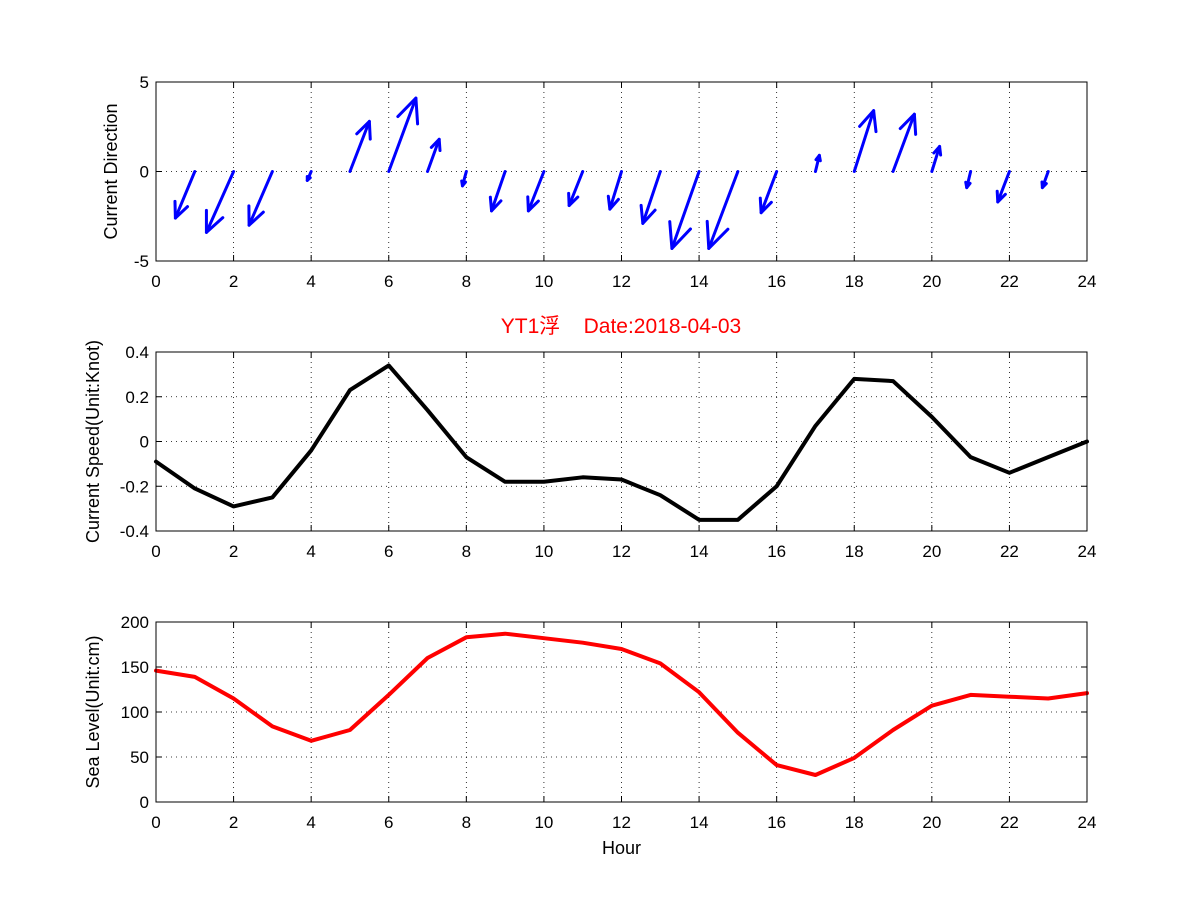  What do you see at coordinates (139, 757) in the screenshot?
I see `y-tick-label: 50` at bounding box center [139, 757].